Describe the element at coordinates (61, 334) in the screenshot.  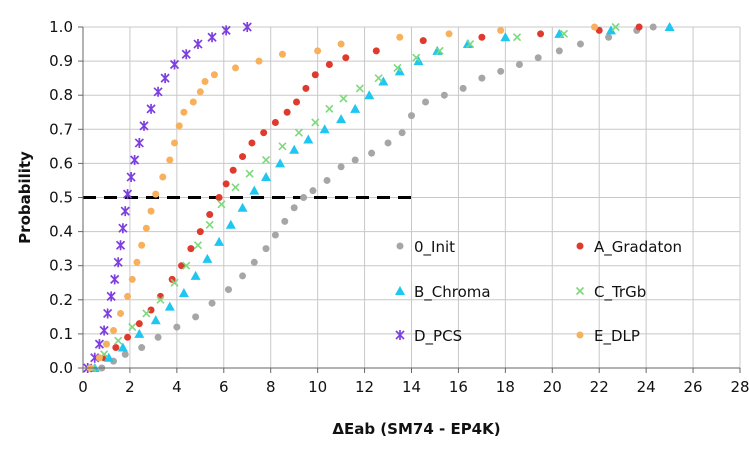
I see `y-tick-label: 0.1` at that location.